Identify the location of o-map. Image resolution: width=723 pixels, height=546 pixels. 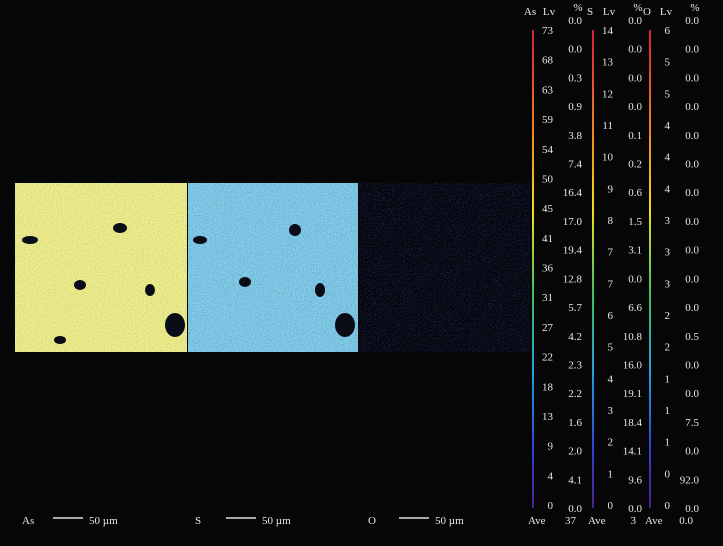
(444, 267).